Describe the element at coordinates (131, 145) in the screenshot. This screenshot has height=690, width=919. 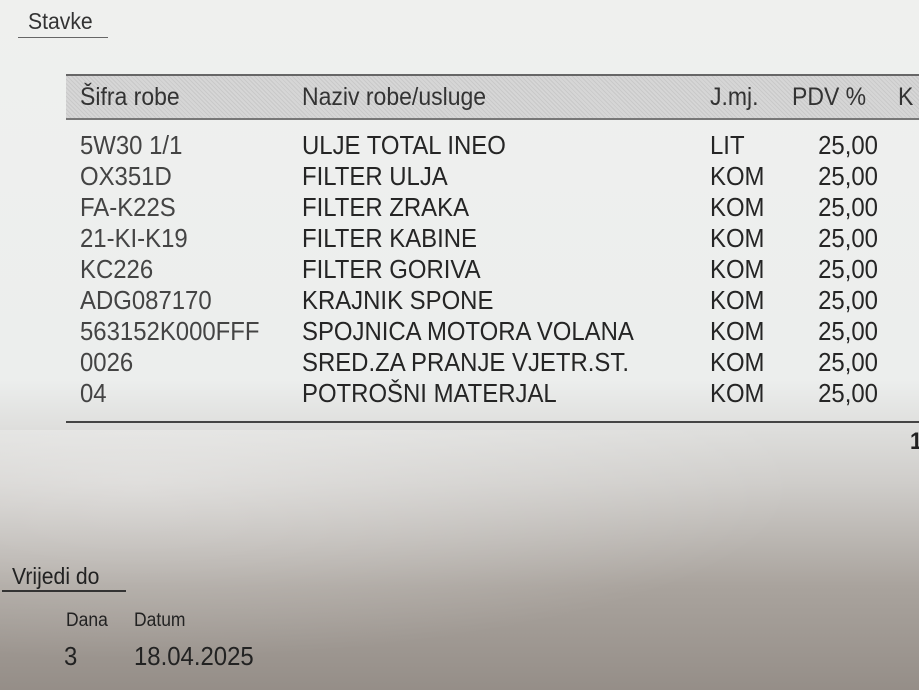
I see `cell-code: 5W30 1/1` at that location.